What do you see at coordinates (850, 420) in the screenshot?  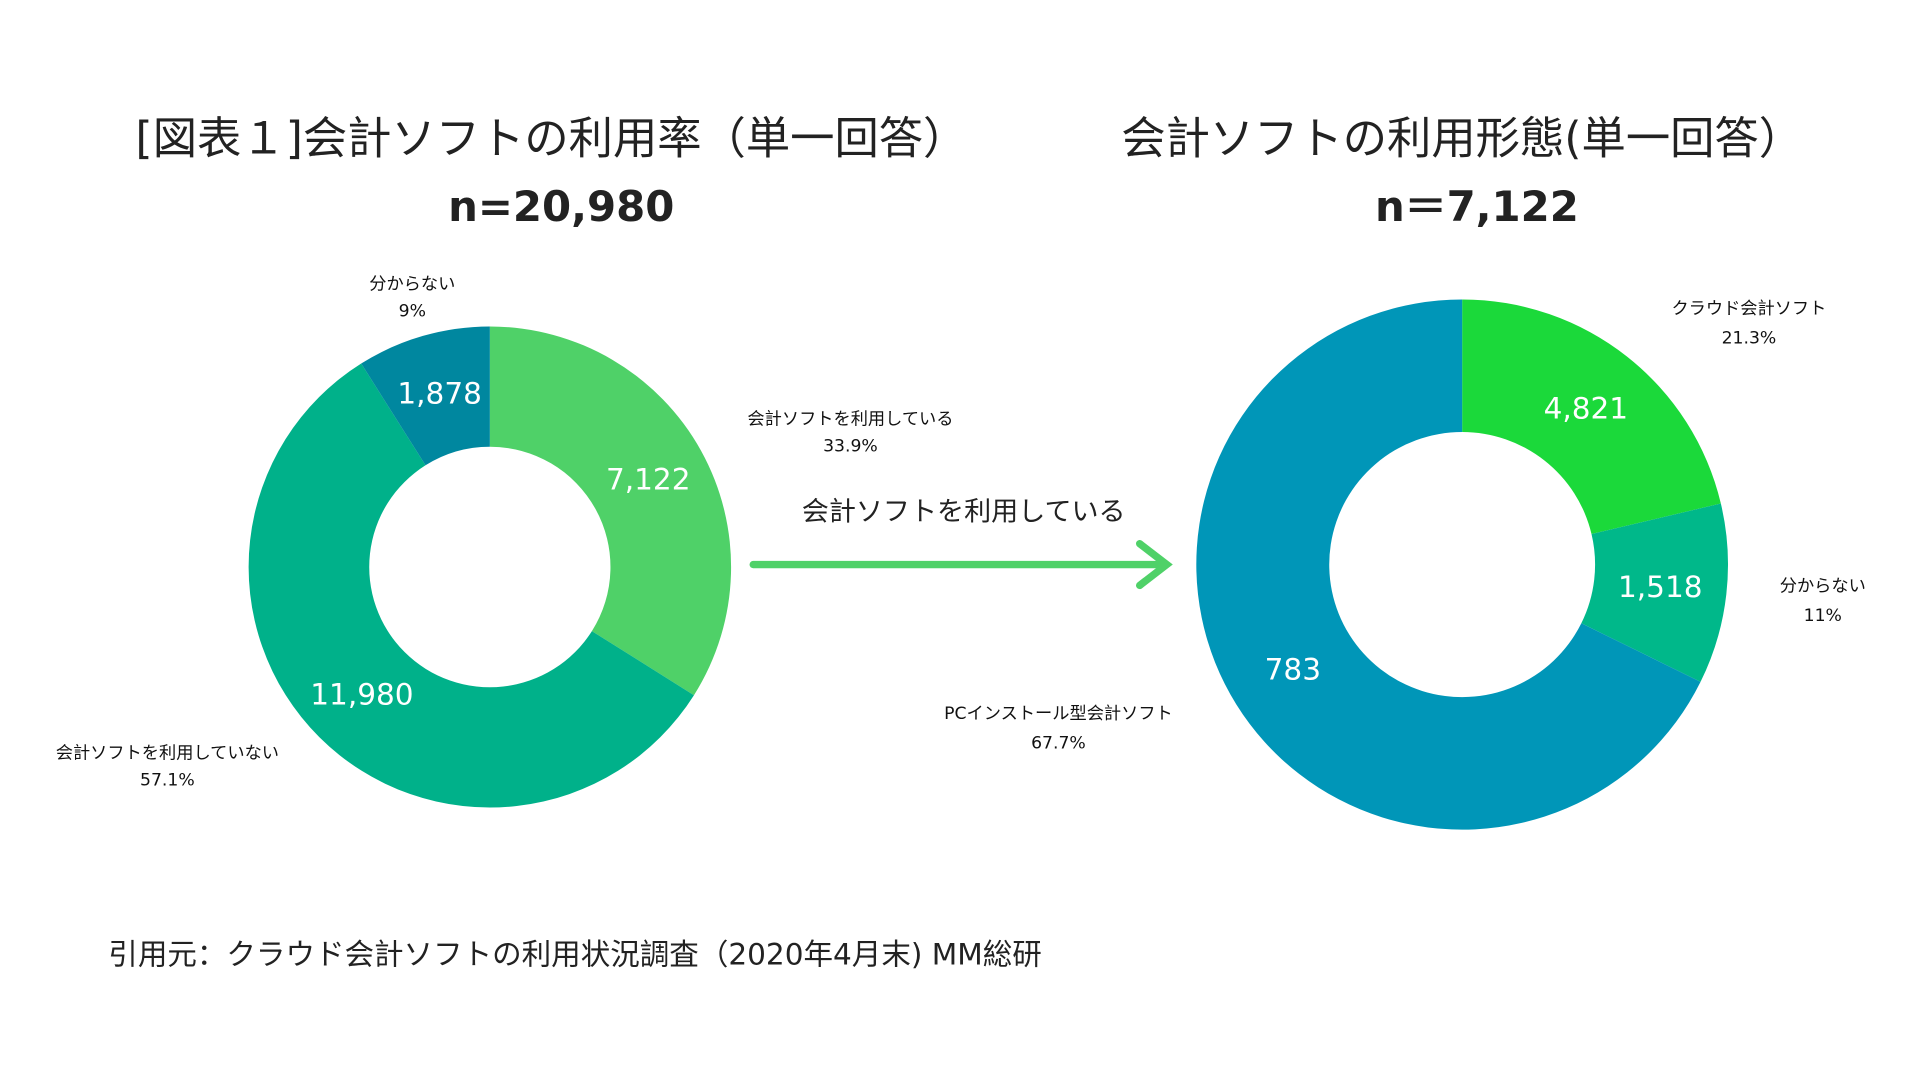 I see `left-label-using: 会計ソフトを利用している` at bounding box center [850, 420].